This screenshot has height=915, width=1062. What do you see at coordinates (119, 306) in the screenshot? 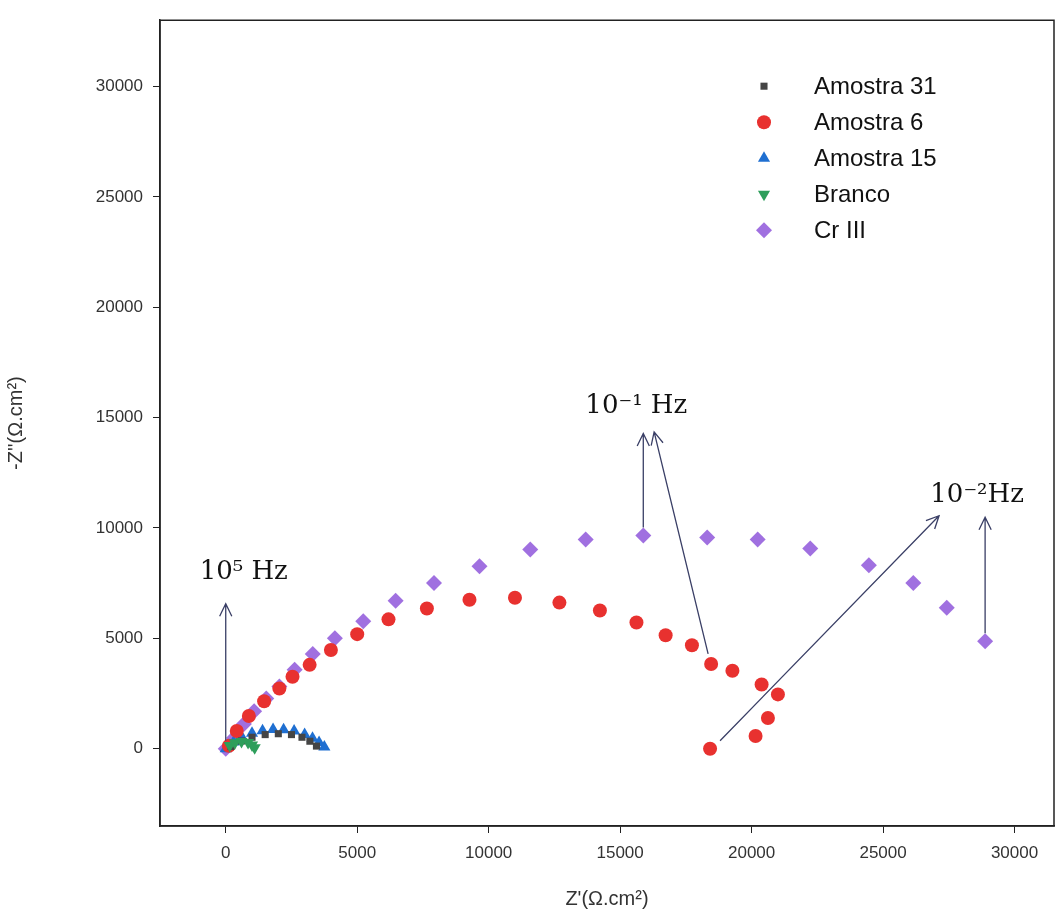
I see `y-tick-label: 20000` at bounding box center [119, 306].